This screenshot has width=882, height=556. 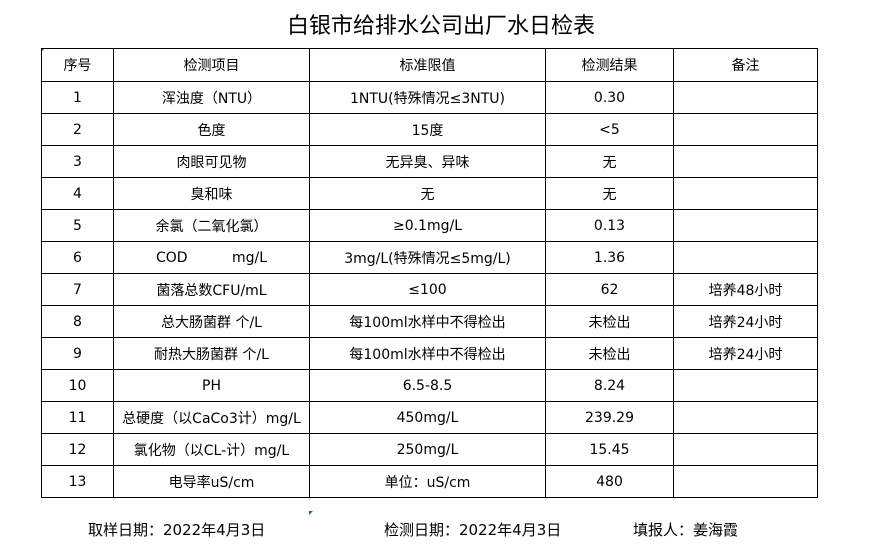 I want to click on cell-standard: ≥0.1mg/L, so click(x=427, y=225).